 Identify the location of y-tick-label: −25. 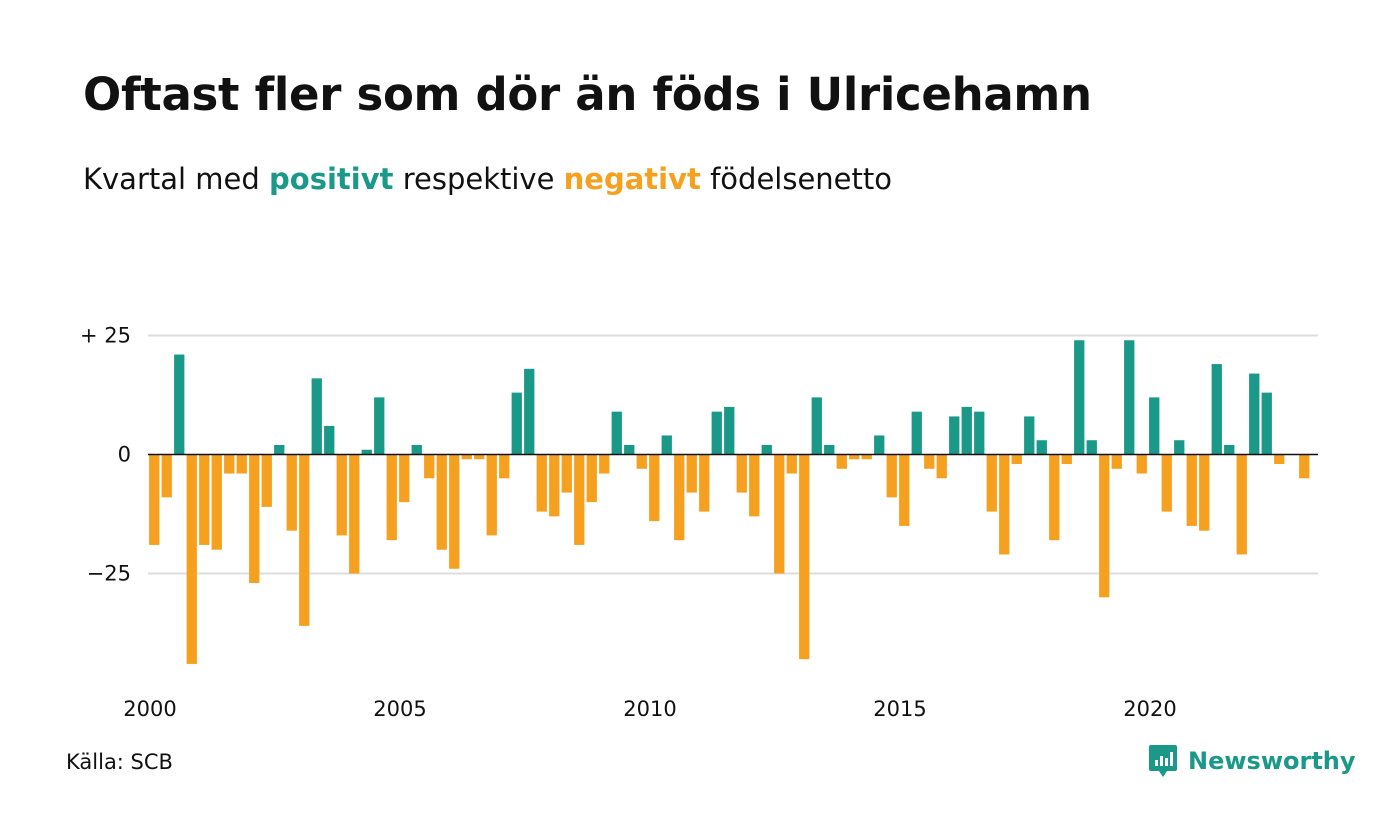
(109, 574).